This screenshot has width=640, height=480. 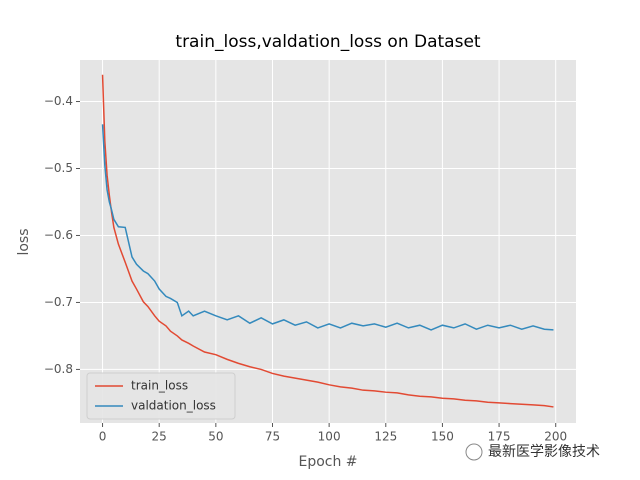 What do you see at coordinates (215, 437) in the screenshot?
I see `x-tick-label: 50` at bounding box center [215, 437].